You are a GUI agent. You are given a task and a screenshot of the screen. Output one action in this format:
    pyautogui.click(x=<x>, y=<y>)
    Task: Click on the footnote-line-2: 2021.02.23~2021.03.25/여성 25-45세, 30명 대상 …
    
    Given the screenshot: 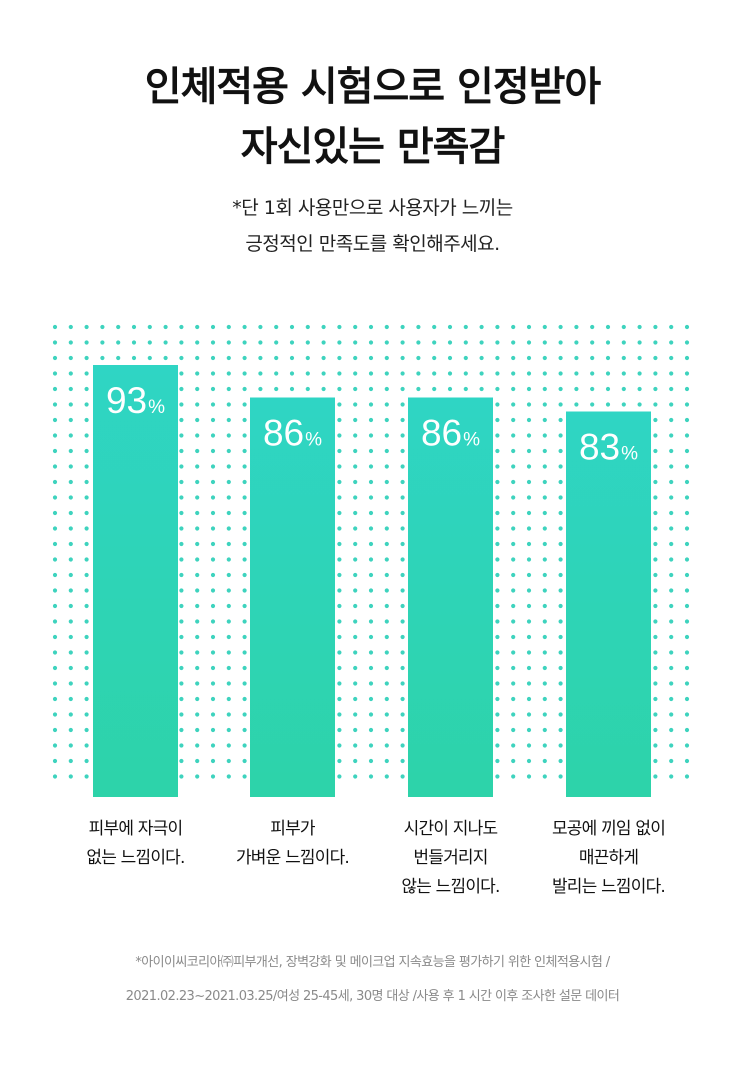 What is the action you would take?
    pyautogui.click(x=372, y=996)
    